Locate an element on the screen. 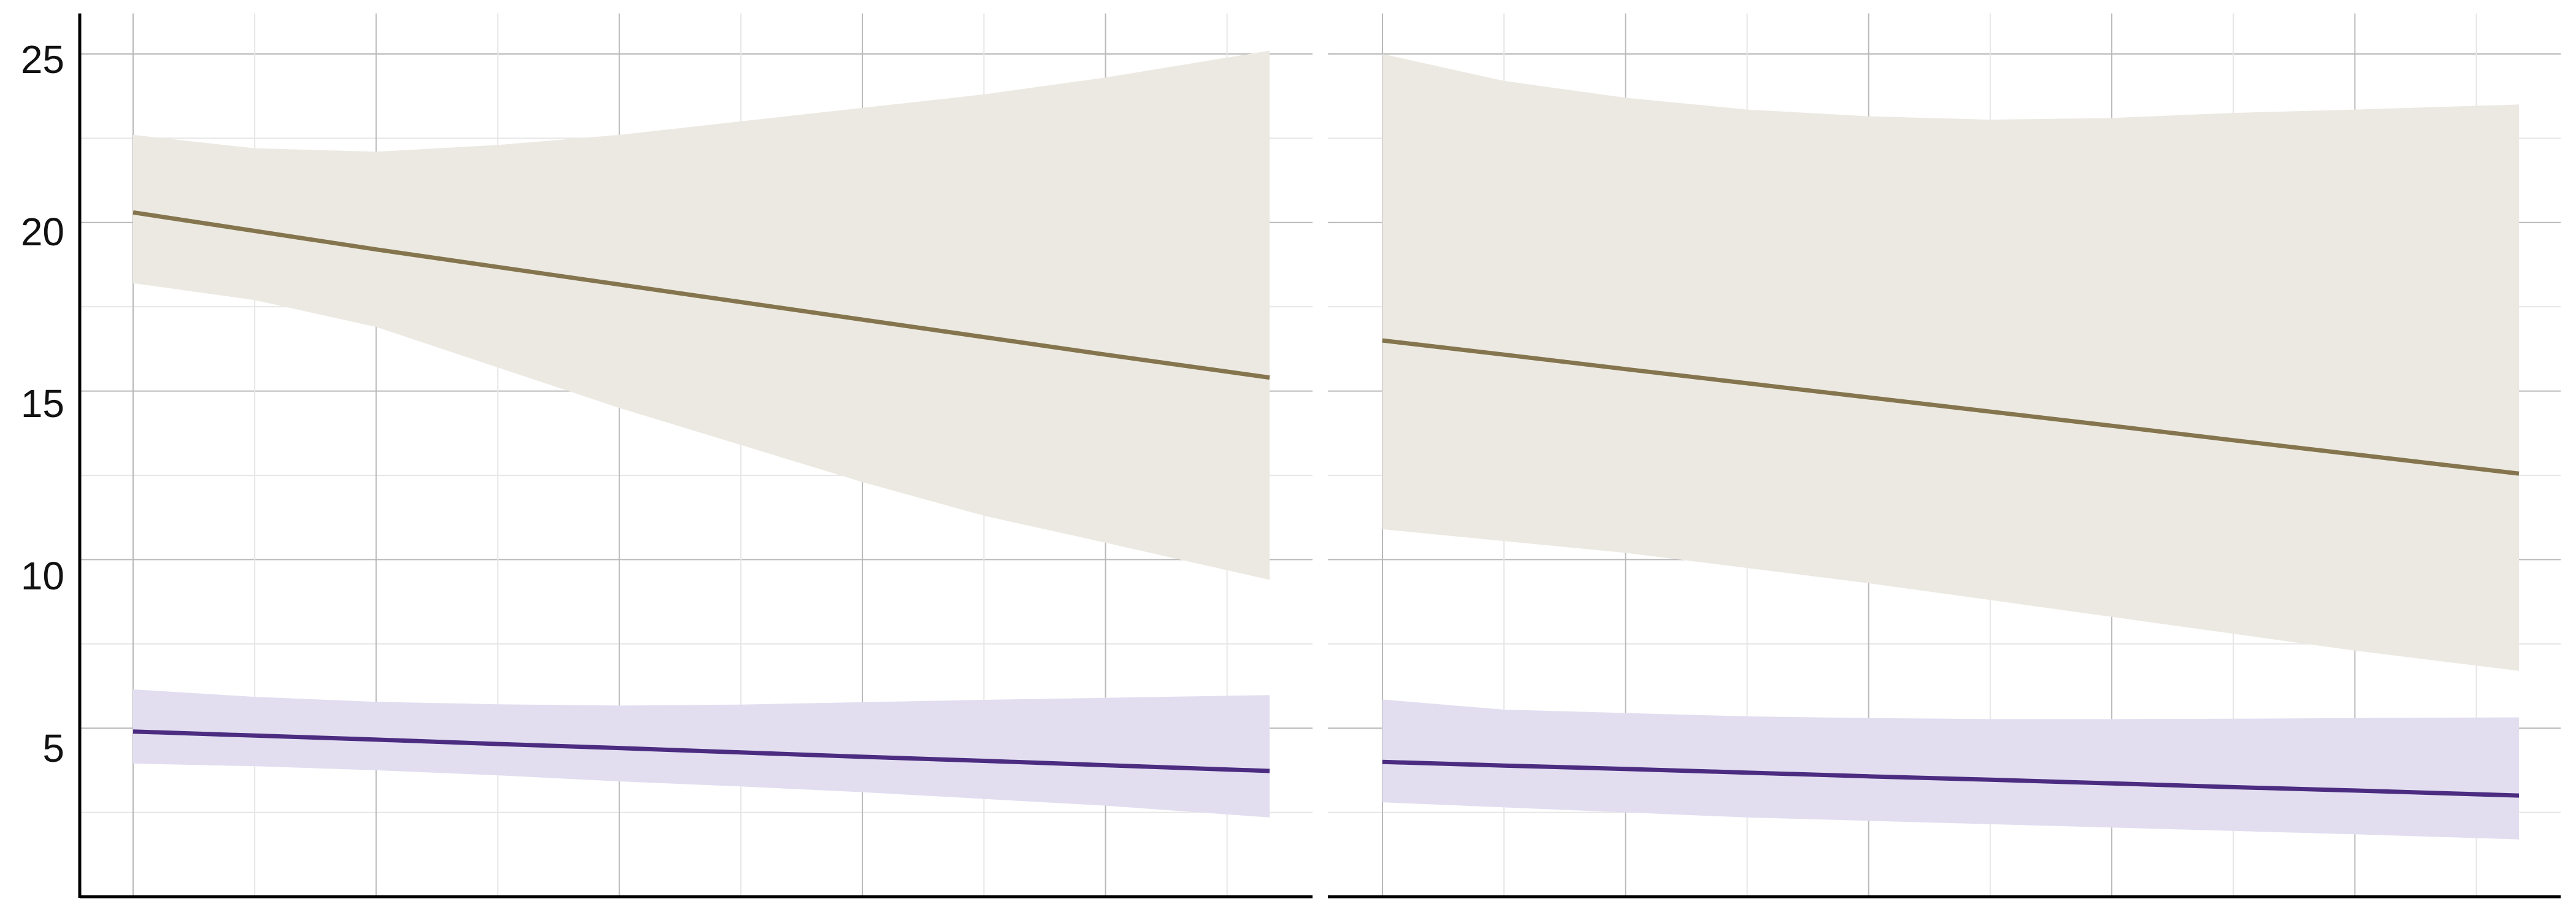 Image resolution: width=2576 pixels, height=920 pixels. y-tick-label-10: 10 is located at coordinates (42, 576).